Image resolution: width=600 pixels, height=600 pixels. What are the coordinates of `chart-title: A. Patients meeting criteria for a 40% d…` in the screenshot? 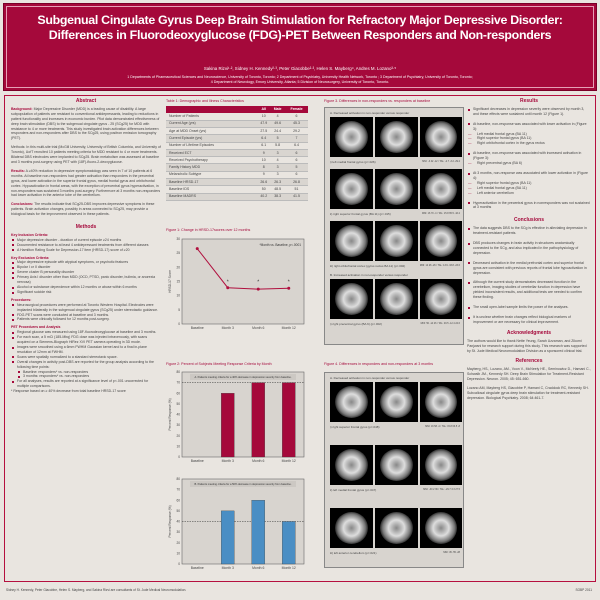 It's located at (242, 377).